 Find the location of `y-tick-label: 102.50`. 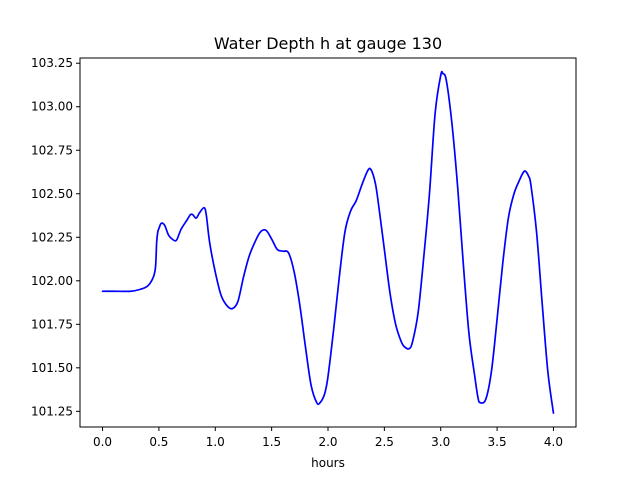

y-tick-label: 102.50 is located at coordinates (52, 194).